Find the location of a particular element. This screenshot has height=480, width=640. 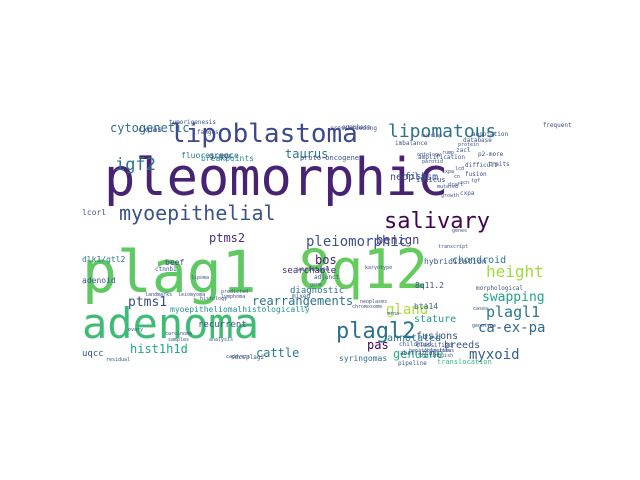

word-plag2: plag2 is located at coordinates (255, 357).